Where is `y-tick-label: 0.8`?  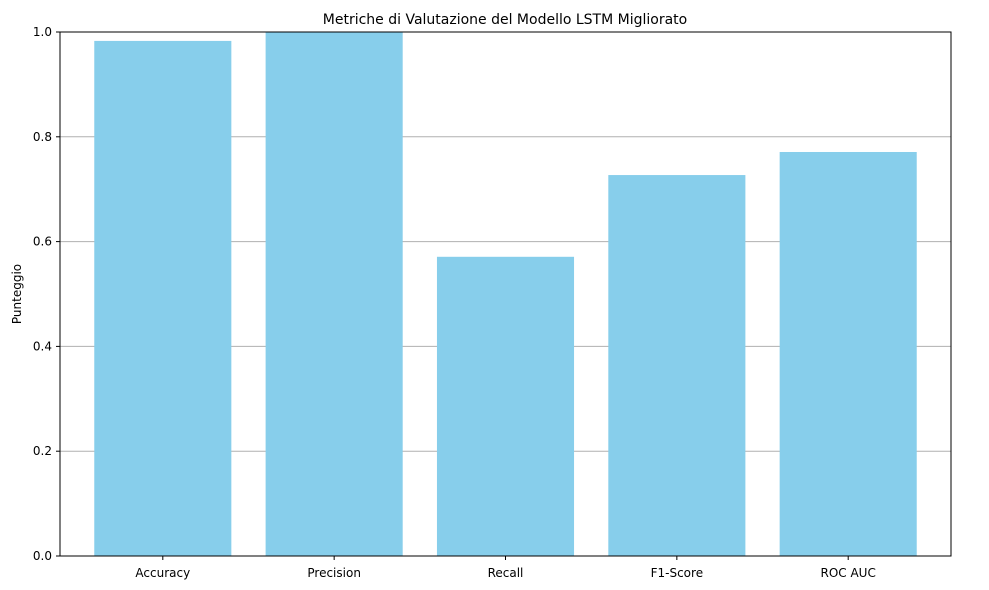 y-tick-label: 0.8 is located at coordinates (42, 137).